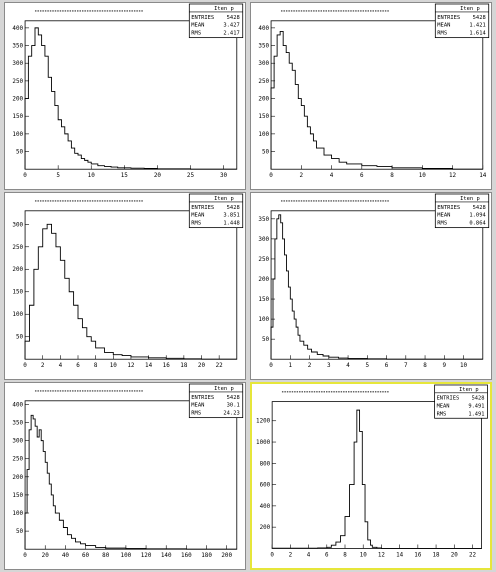 The width and height of the screenshot is (496, 572). I want to click on stats-value: 24.23, so click(231, 414).